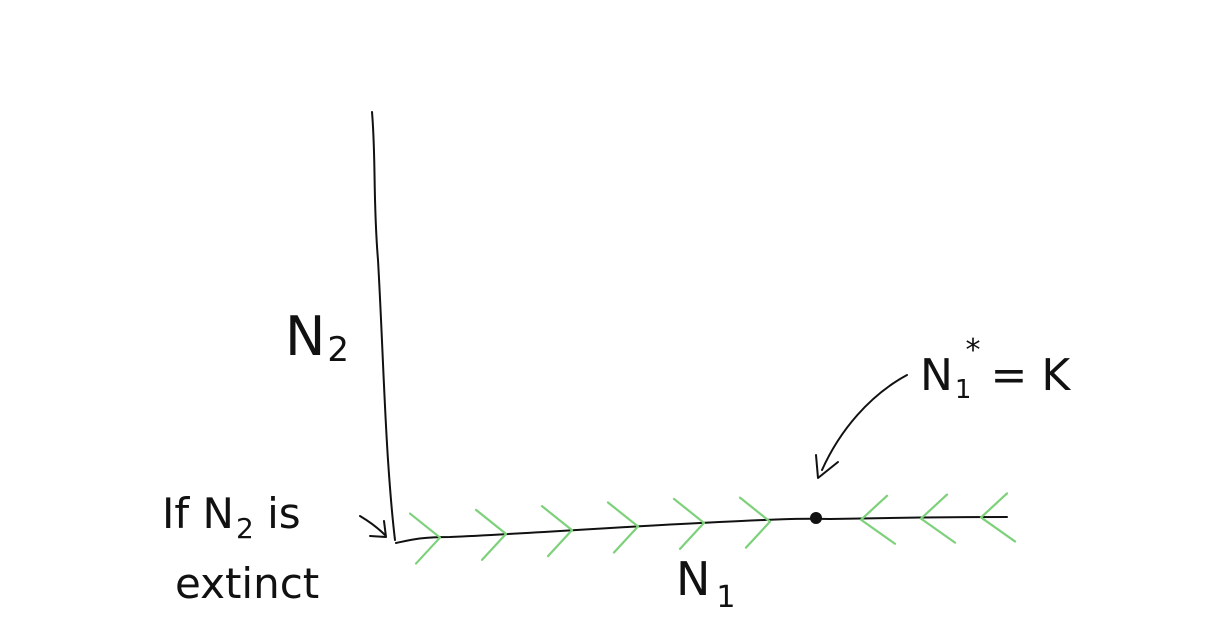 The height and width of the screenshot is (642, 1211). I want to click on note-line-2: extinct, so click(247, 583).